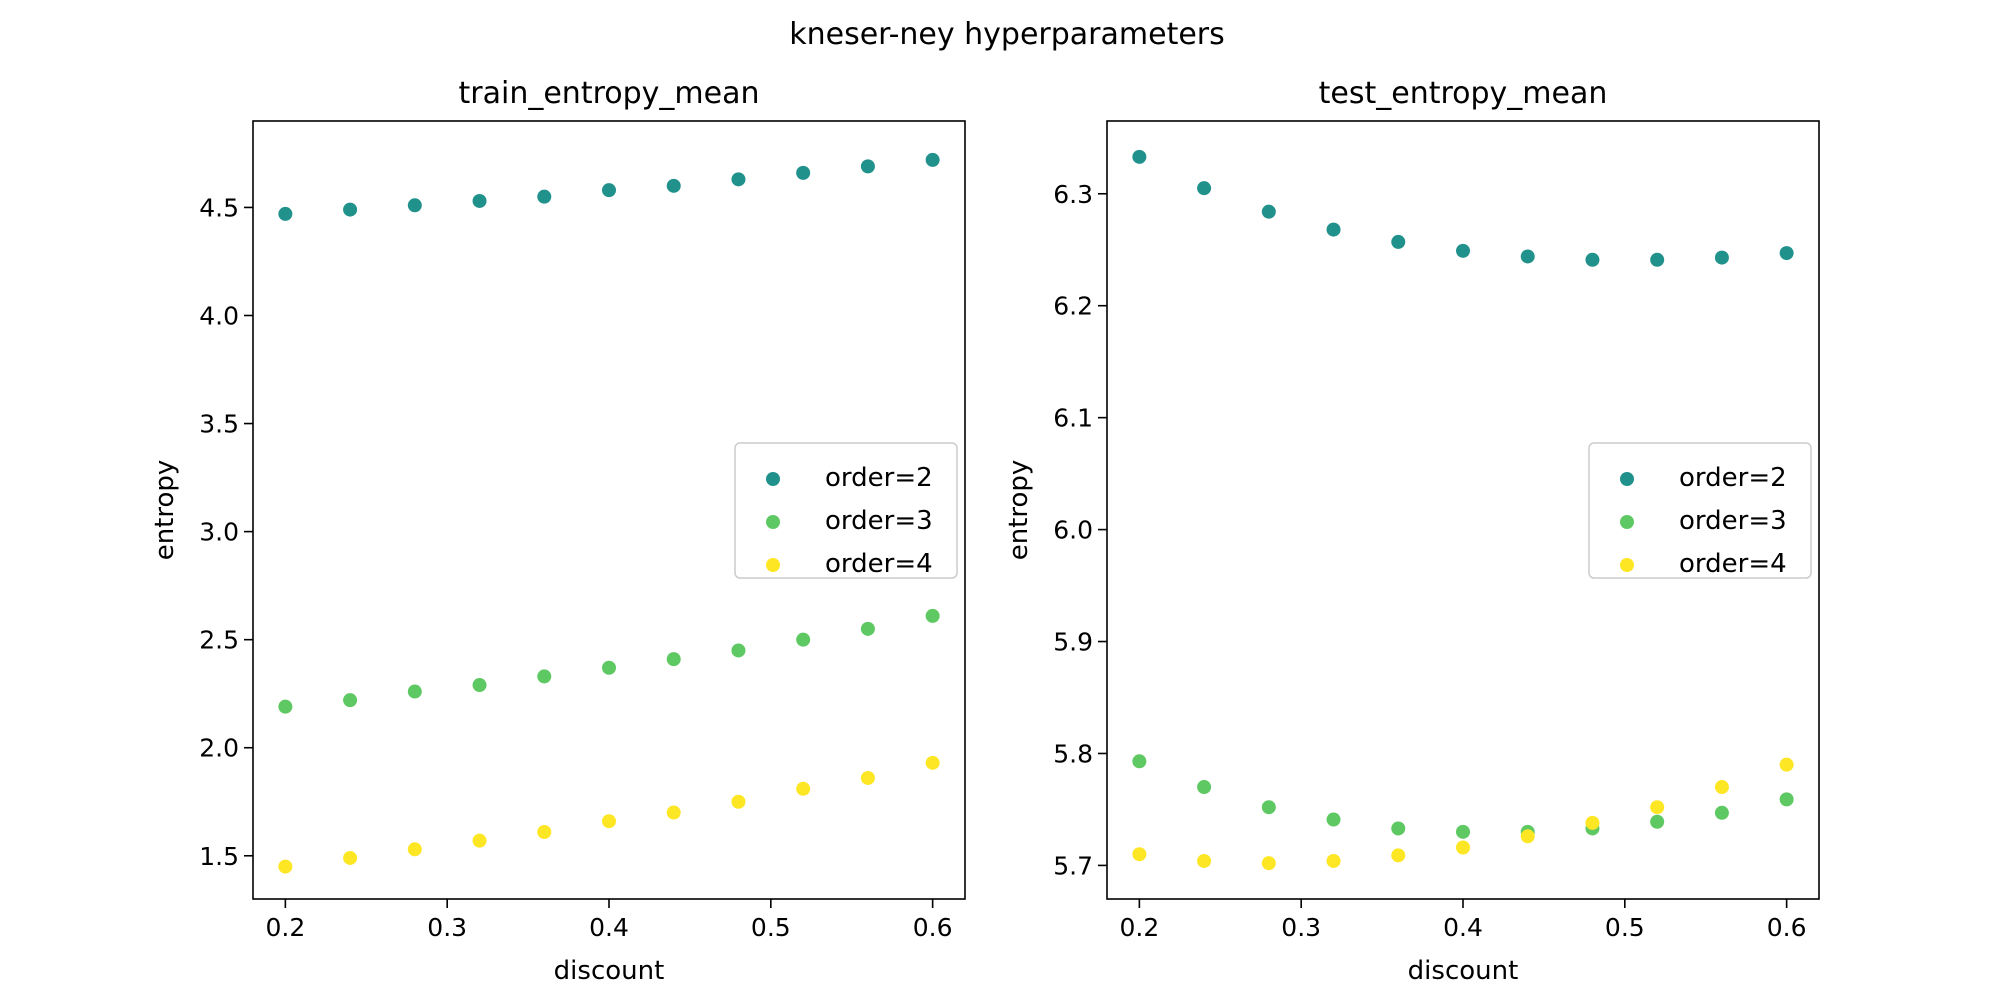 This screenshot has height=1000, width=2000. I want to click on y-tick-label: 2.5, so click(219, 640).